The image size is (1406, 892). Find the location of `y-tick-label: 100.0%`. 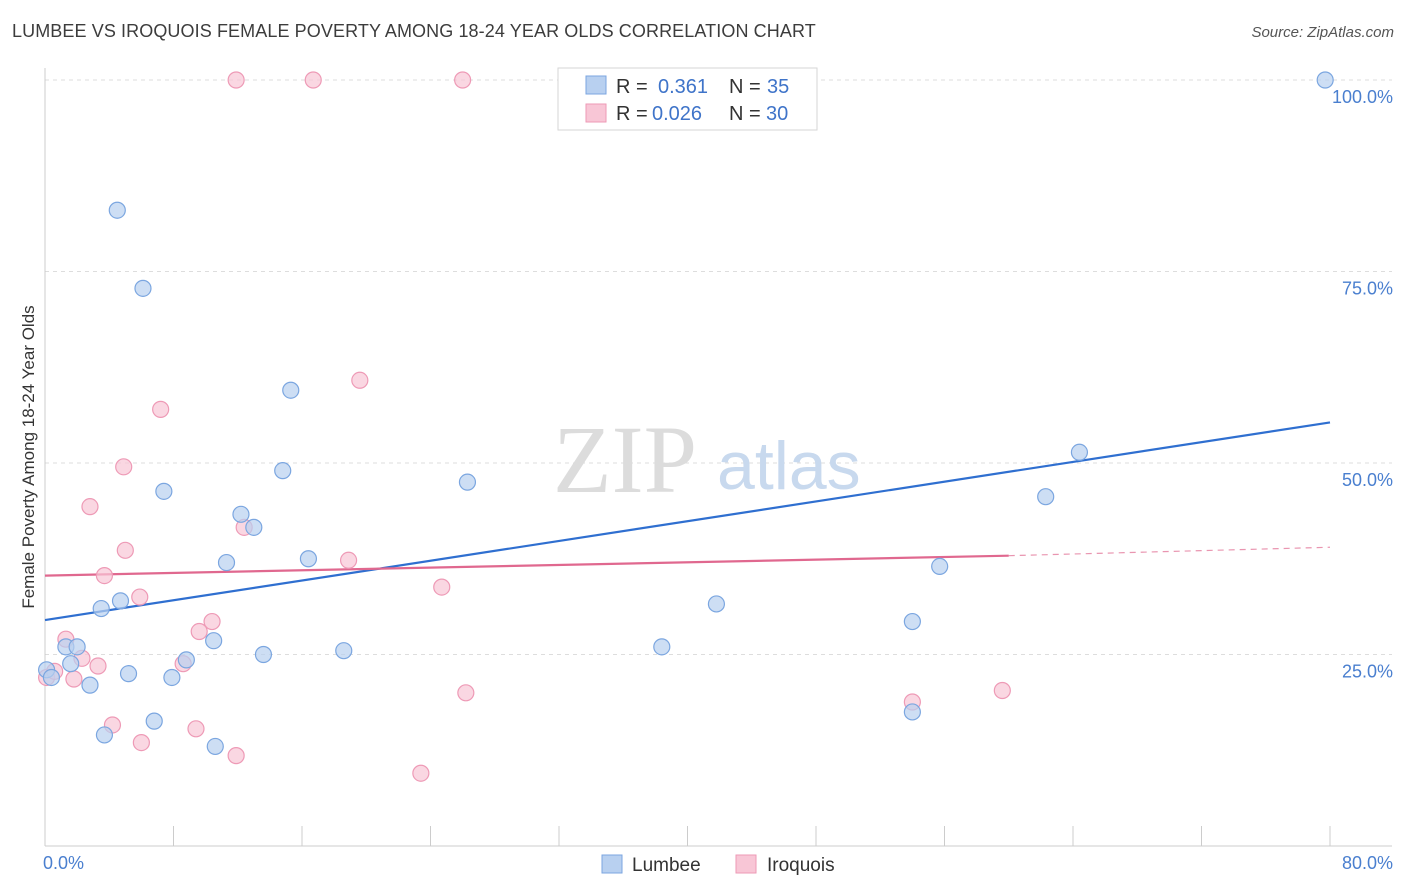

y-tick-label: 100.0% is located at coordinates (1362, 97).